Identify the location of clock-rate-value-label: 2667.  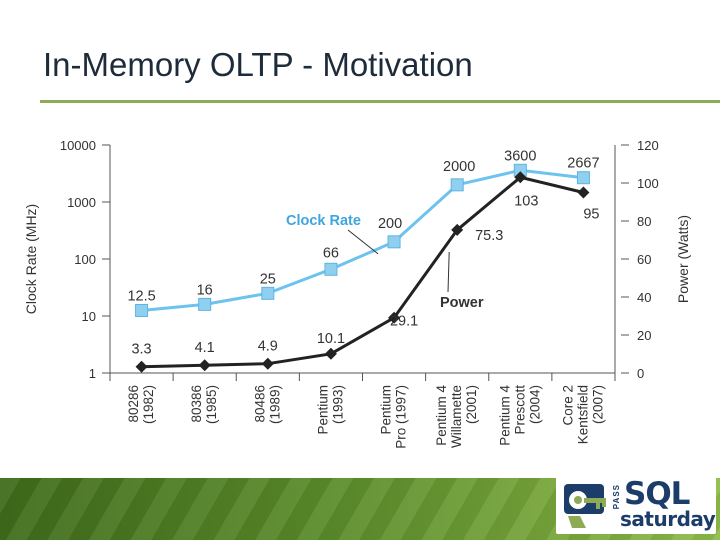
(583, 164).